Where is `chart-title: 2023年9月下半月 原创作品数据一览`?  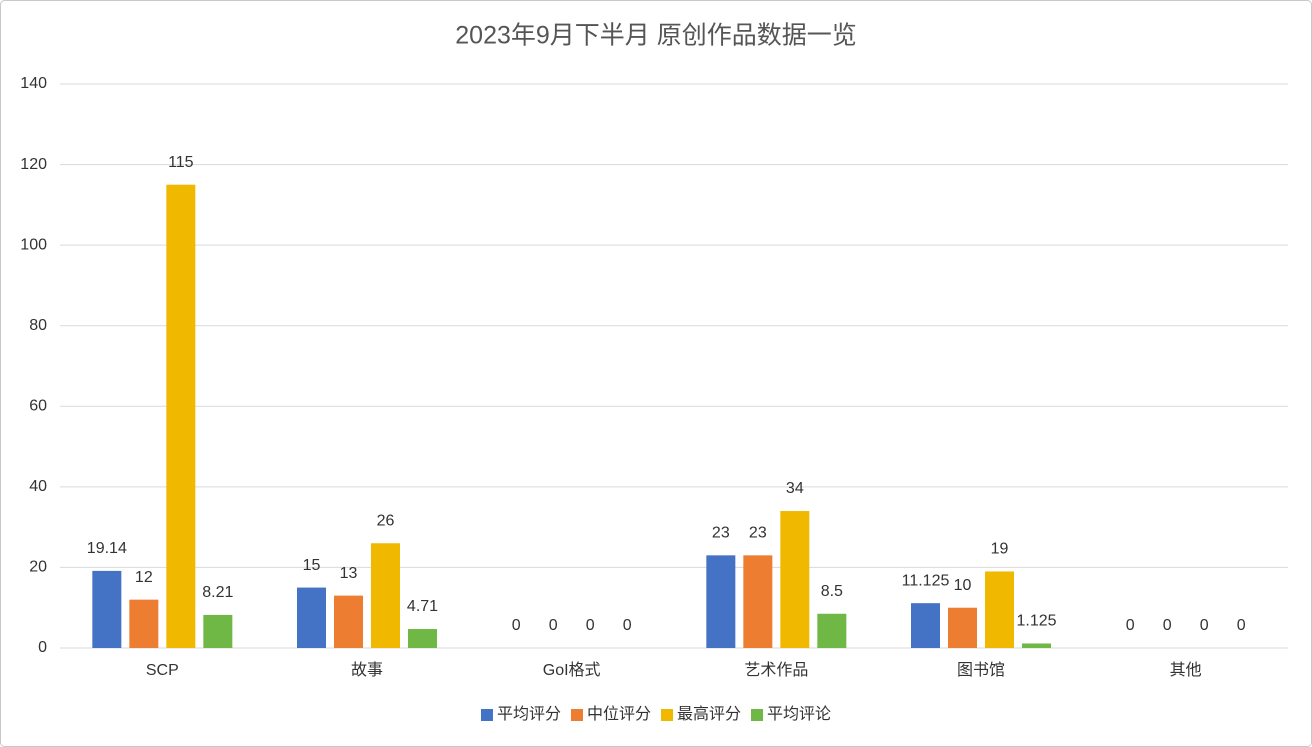 chart-title: 2023年9月下半月 原创作品数据一览 is located at coordinates (655, 36).